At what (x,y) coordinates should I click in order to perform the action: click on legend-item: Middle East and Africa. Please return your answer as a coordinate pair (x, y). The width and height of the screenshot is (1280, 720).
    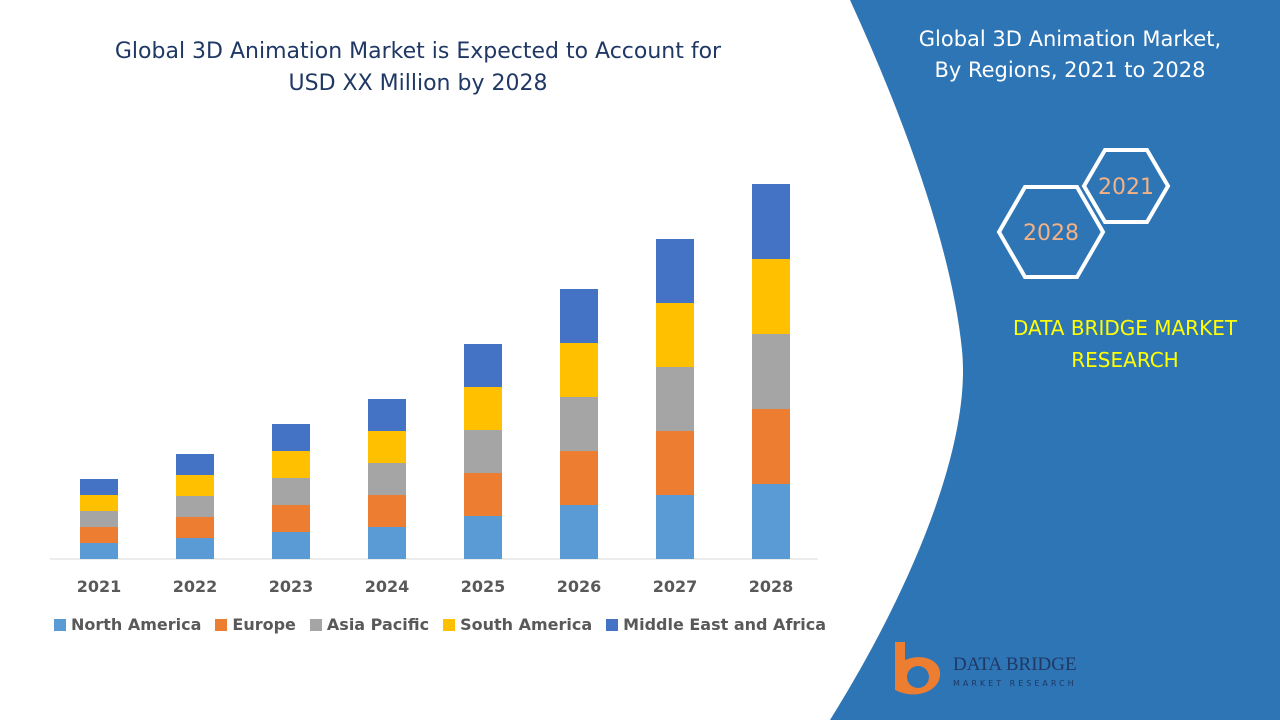
    Looking at the image, I should click on (716, 624).